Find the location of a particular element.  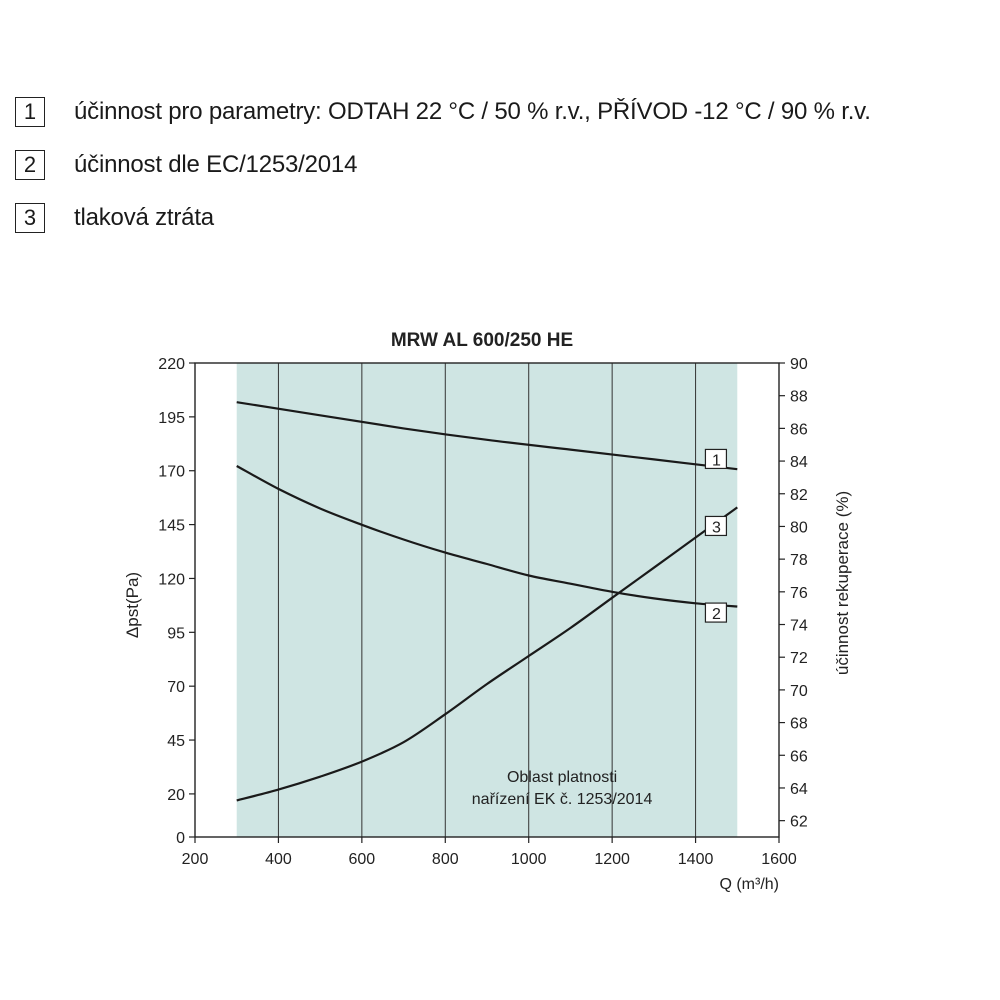

x-tick-label: 1000 is located at coordinates (529, 859).